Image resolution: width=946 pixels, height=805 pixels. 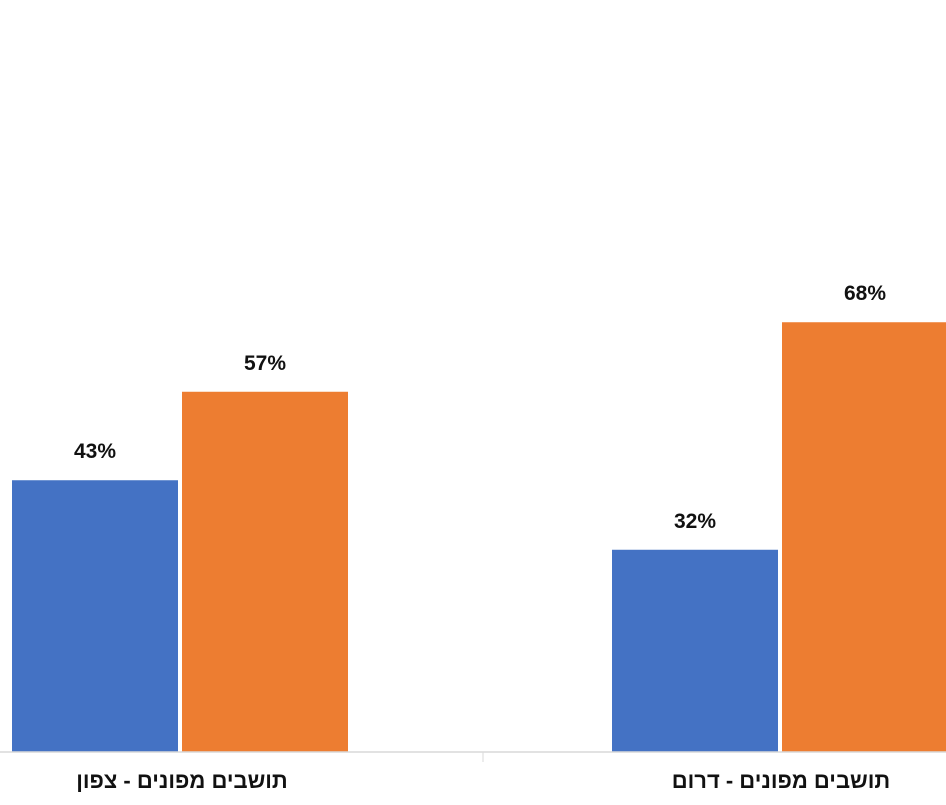 I want to click on data-label-south-series-2: 68%, so click(x=865, y=293).